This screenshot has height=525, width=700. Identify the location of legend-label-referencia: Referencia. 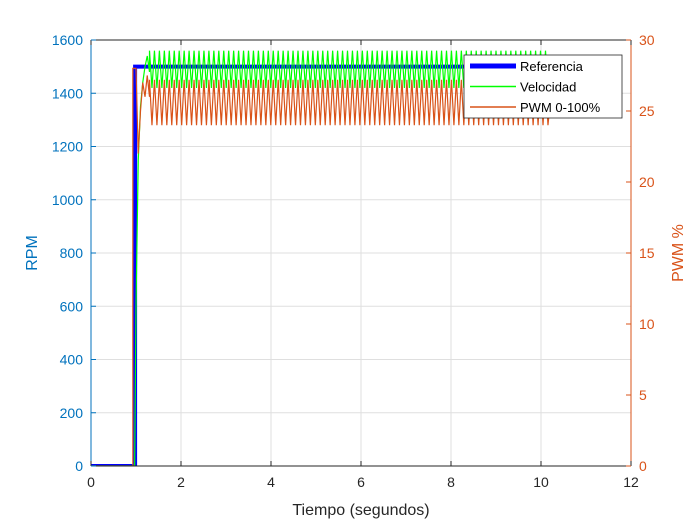
(552, 66).